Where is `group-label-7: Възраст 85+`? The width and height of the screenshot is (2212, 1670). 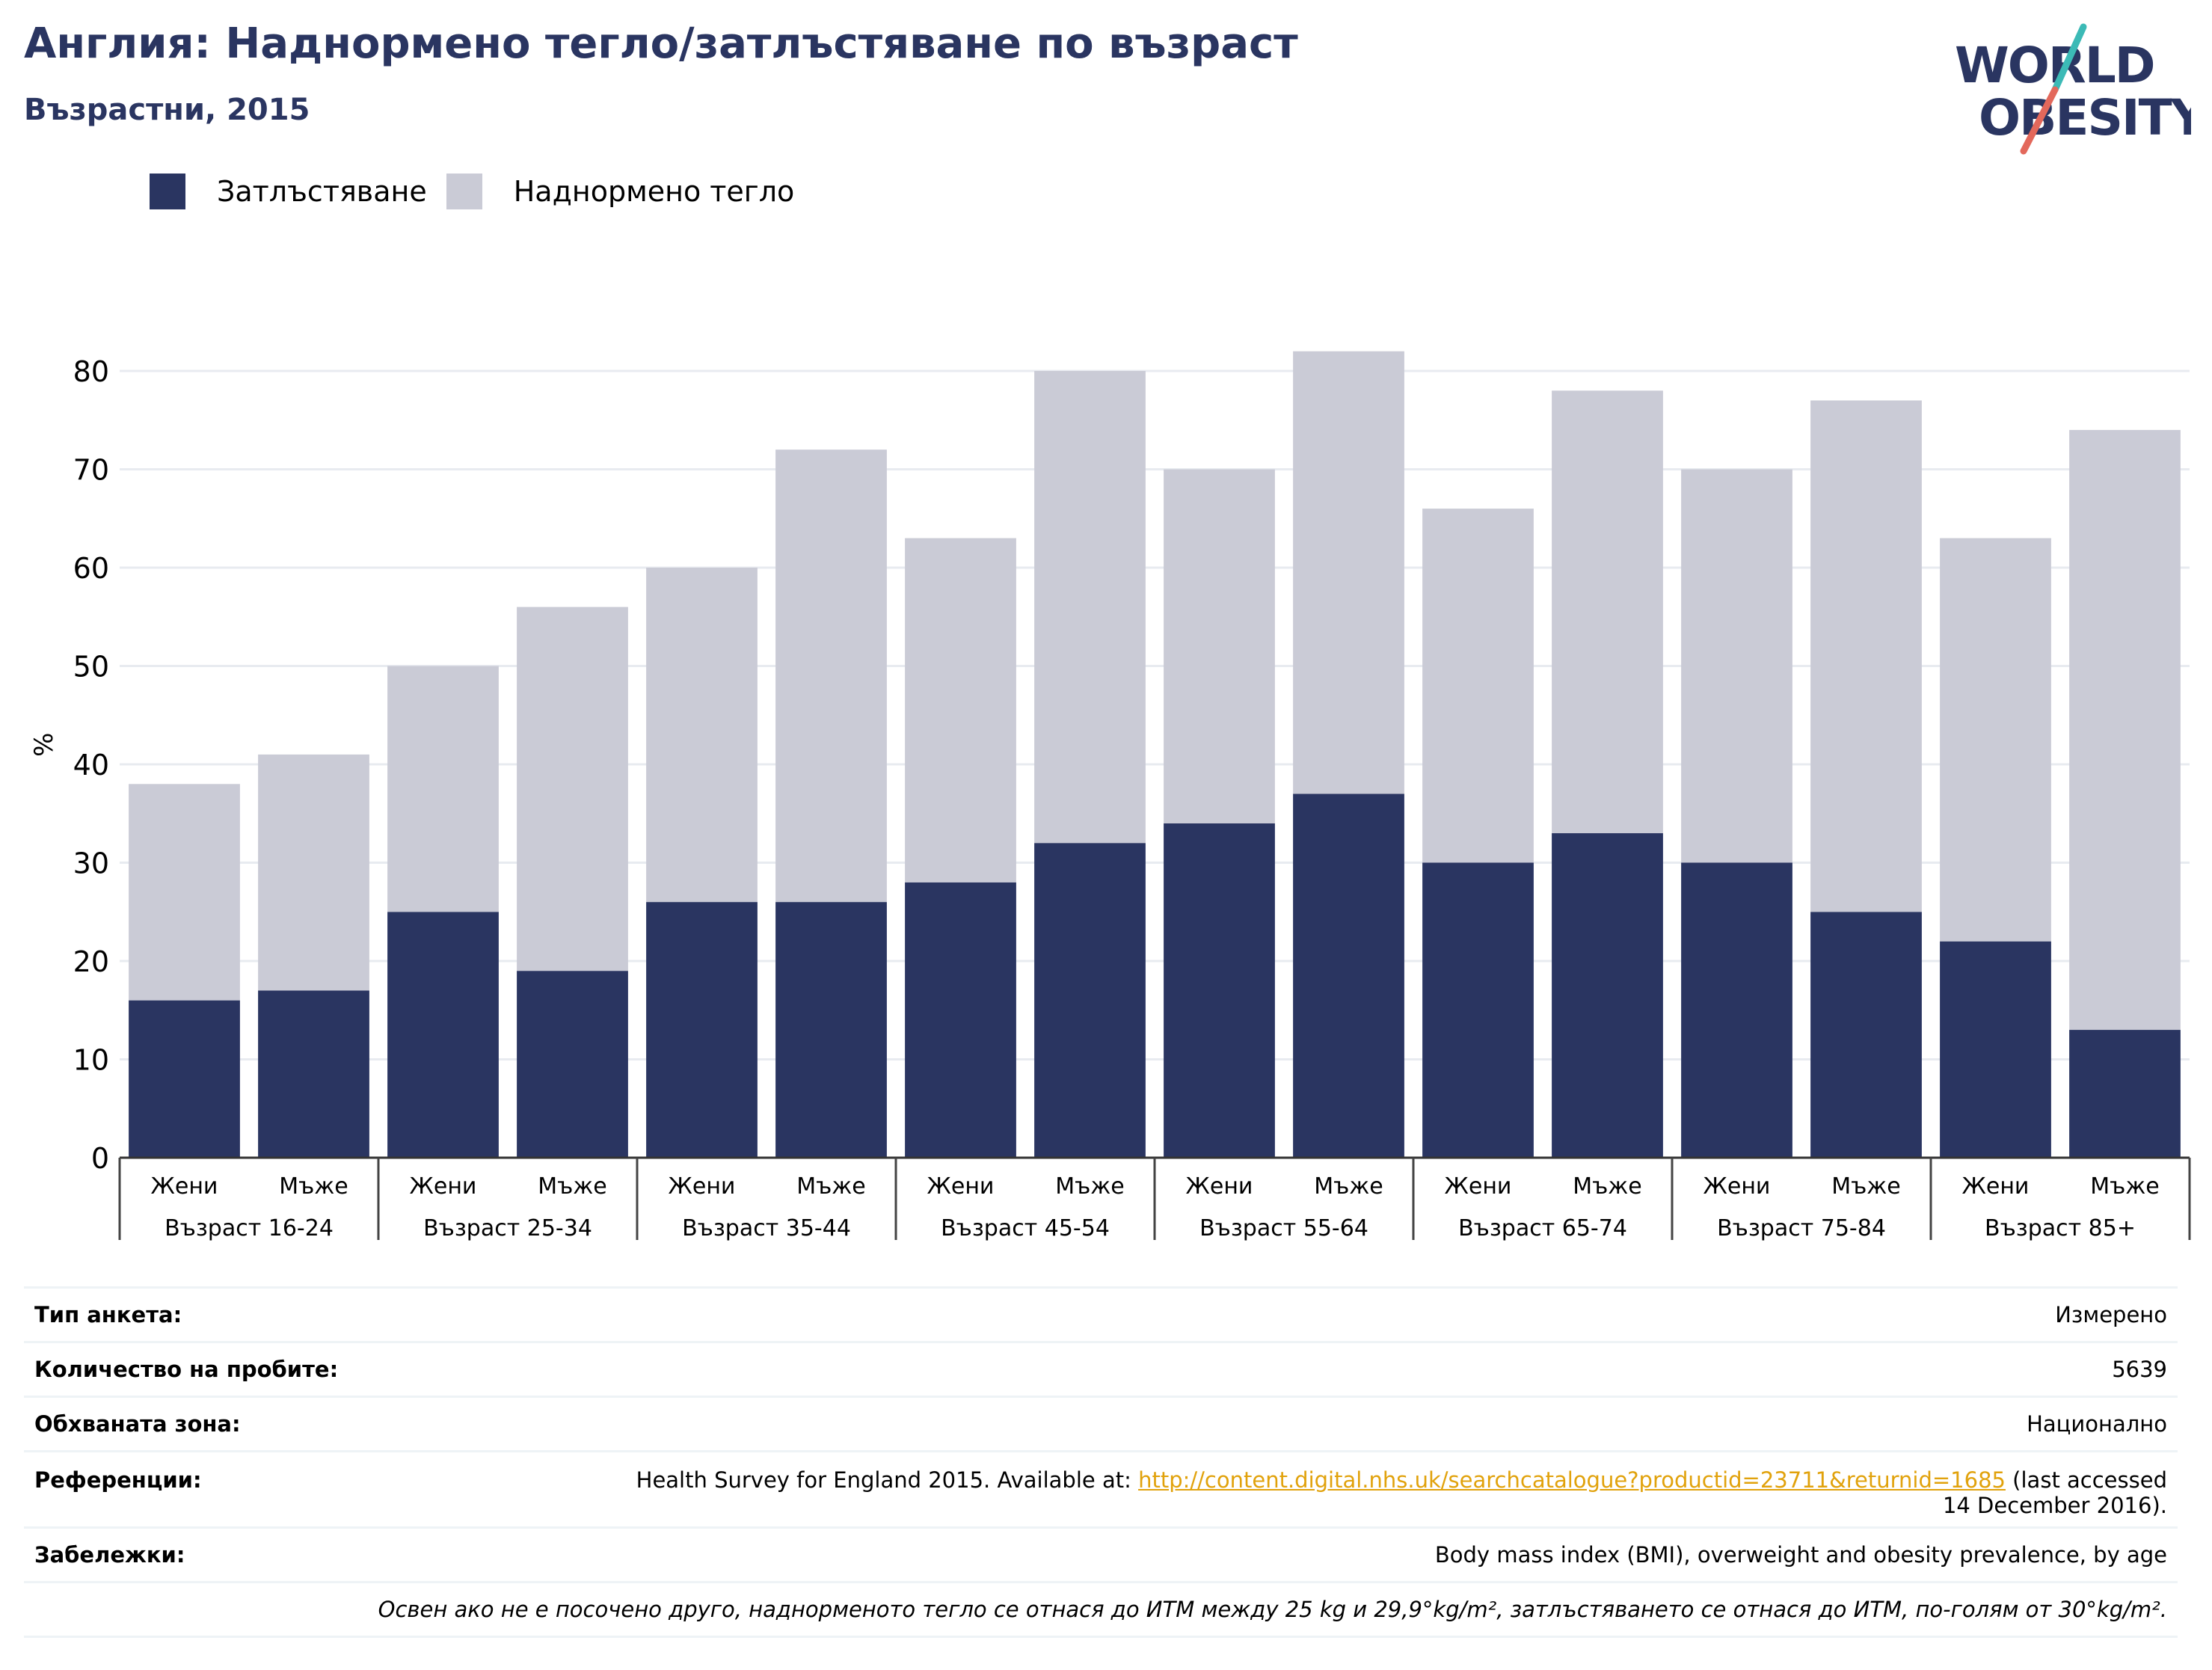
group-label-7: Възраст 85+ is located at coordinates (2060, 1228).